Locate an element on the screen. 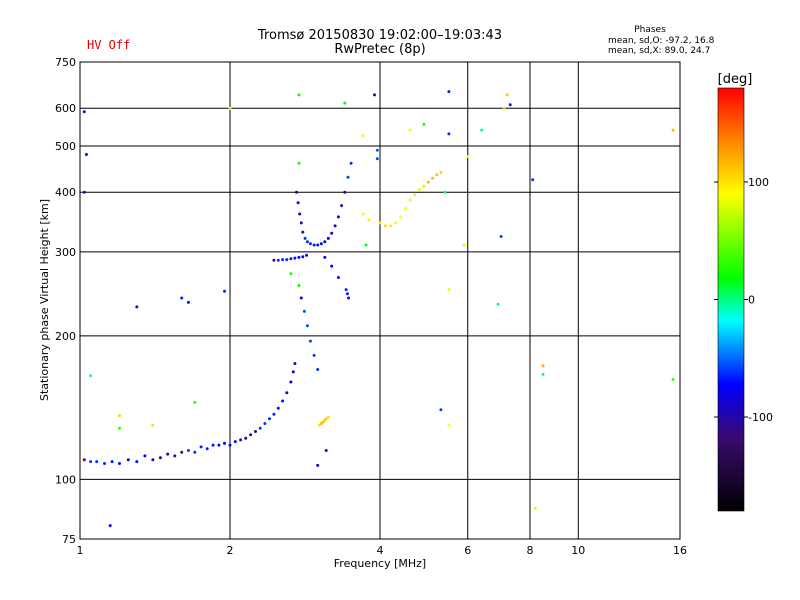 This screenshot has width=800, height=600. colorbar-tick-label: -100 is located at coordinates (760, 417).